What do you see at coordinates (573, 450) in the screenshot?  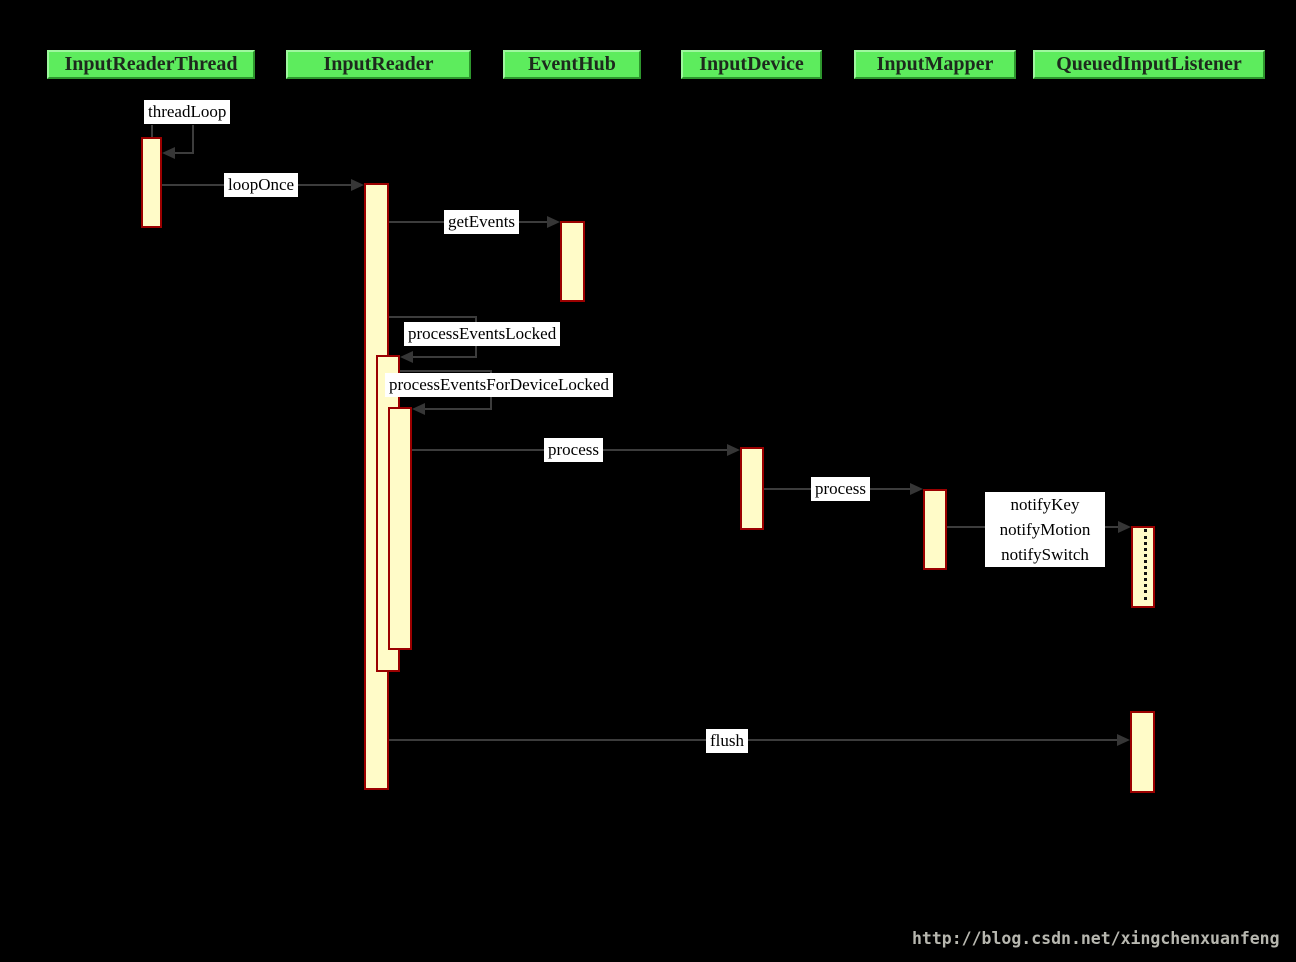 I see `message-label-process-device: process` at bounding box center [573, 450].